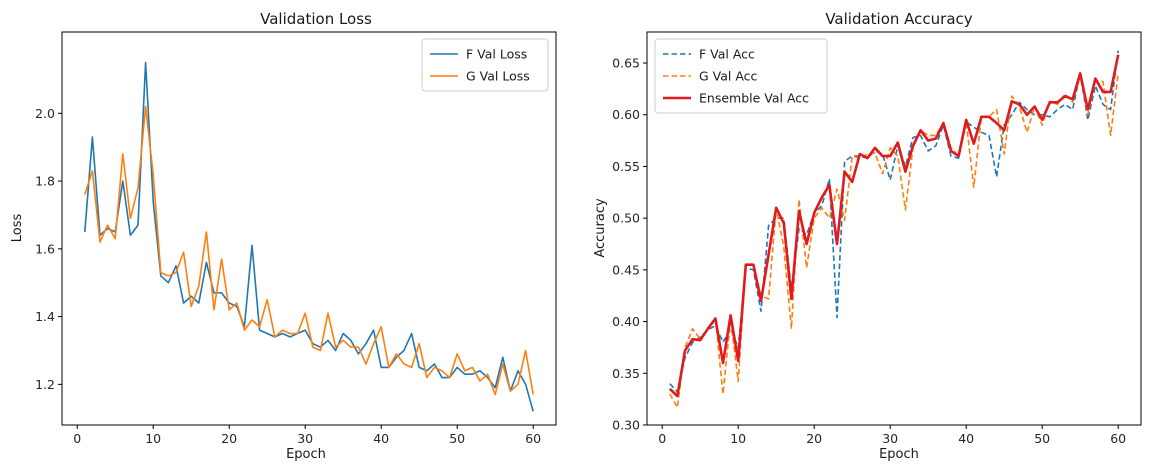  Describe the element at coordinates (496, 54) in the screenshot. I see `legend-label: F Val Loss` at that location.